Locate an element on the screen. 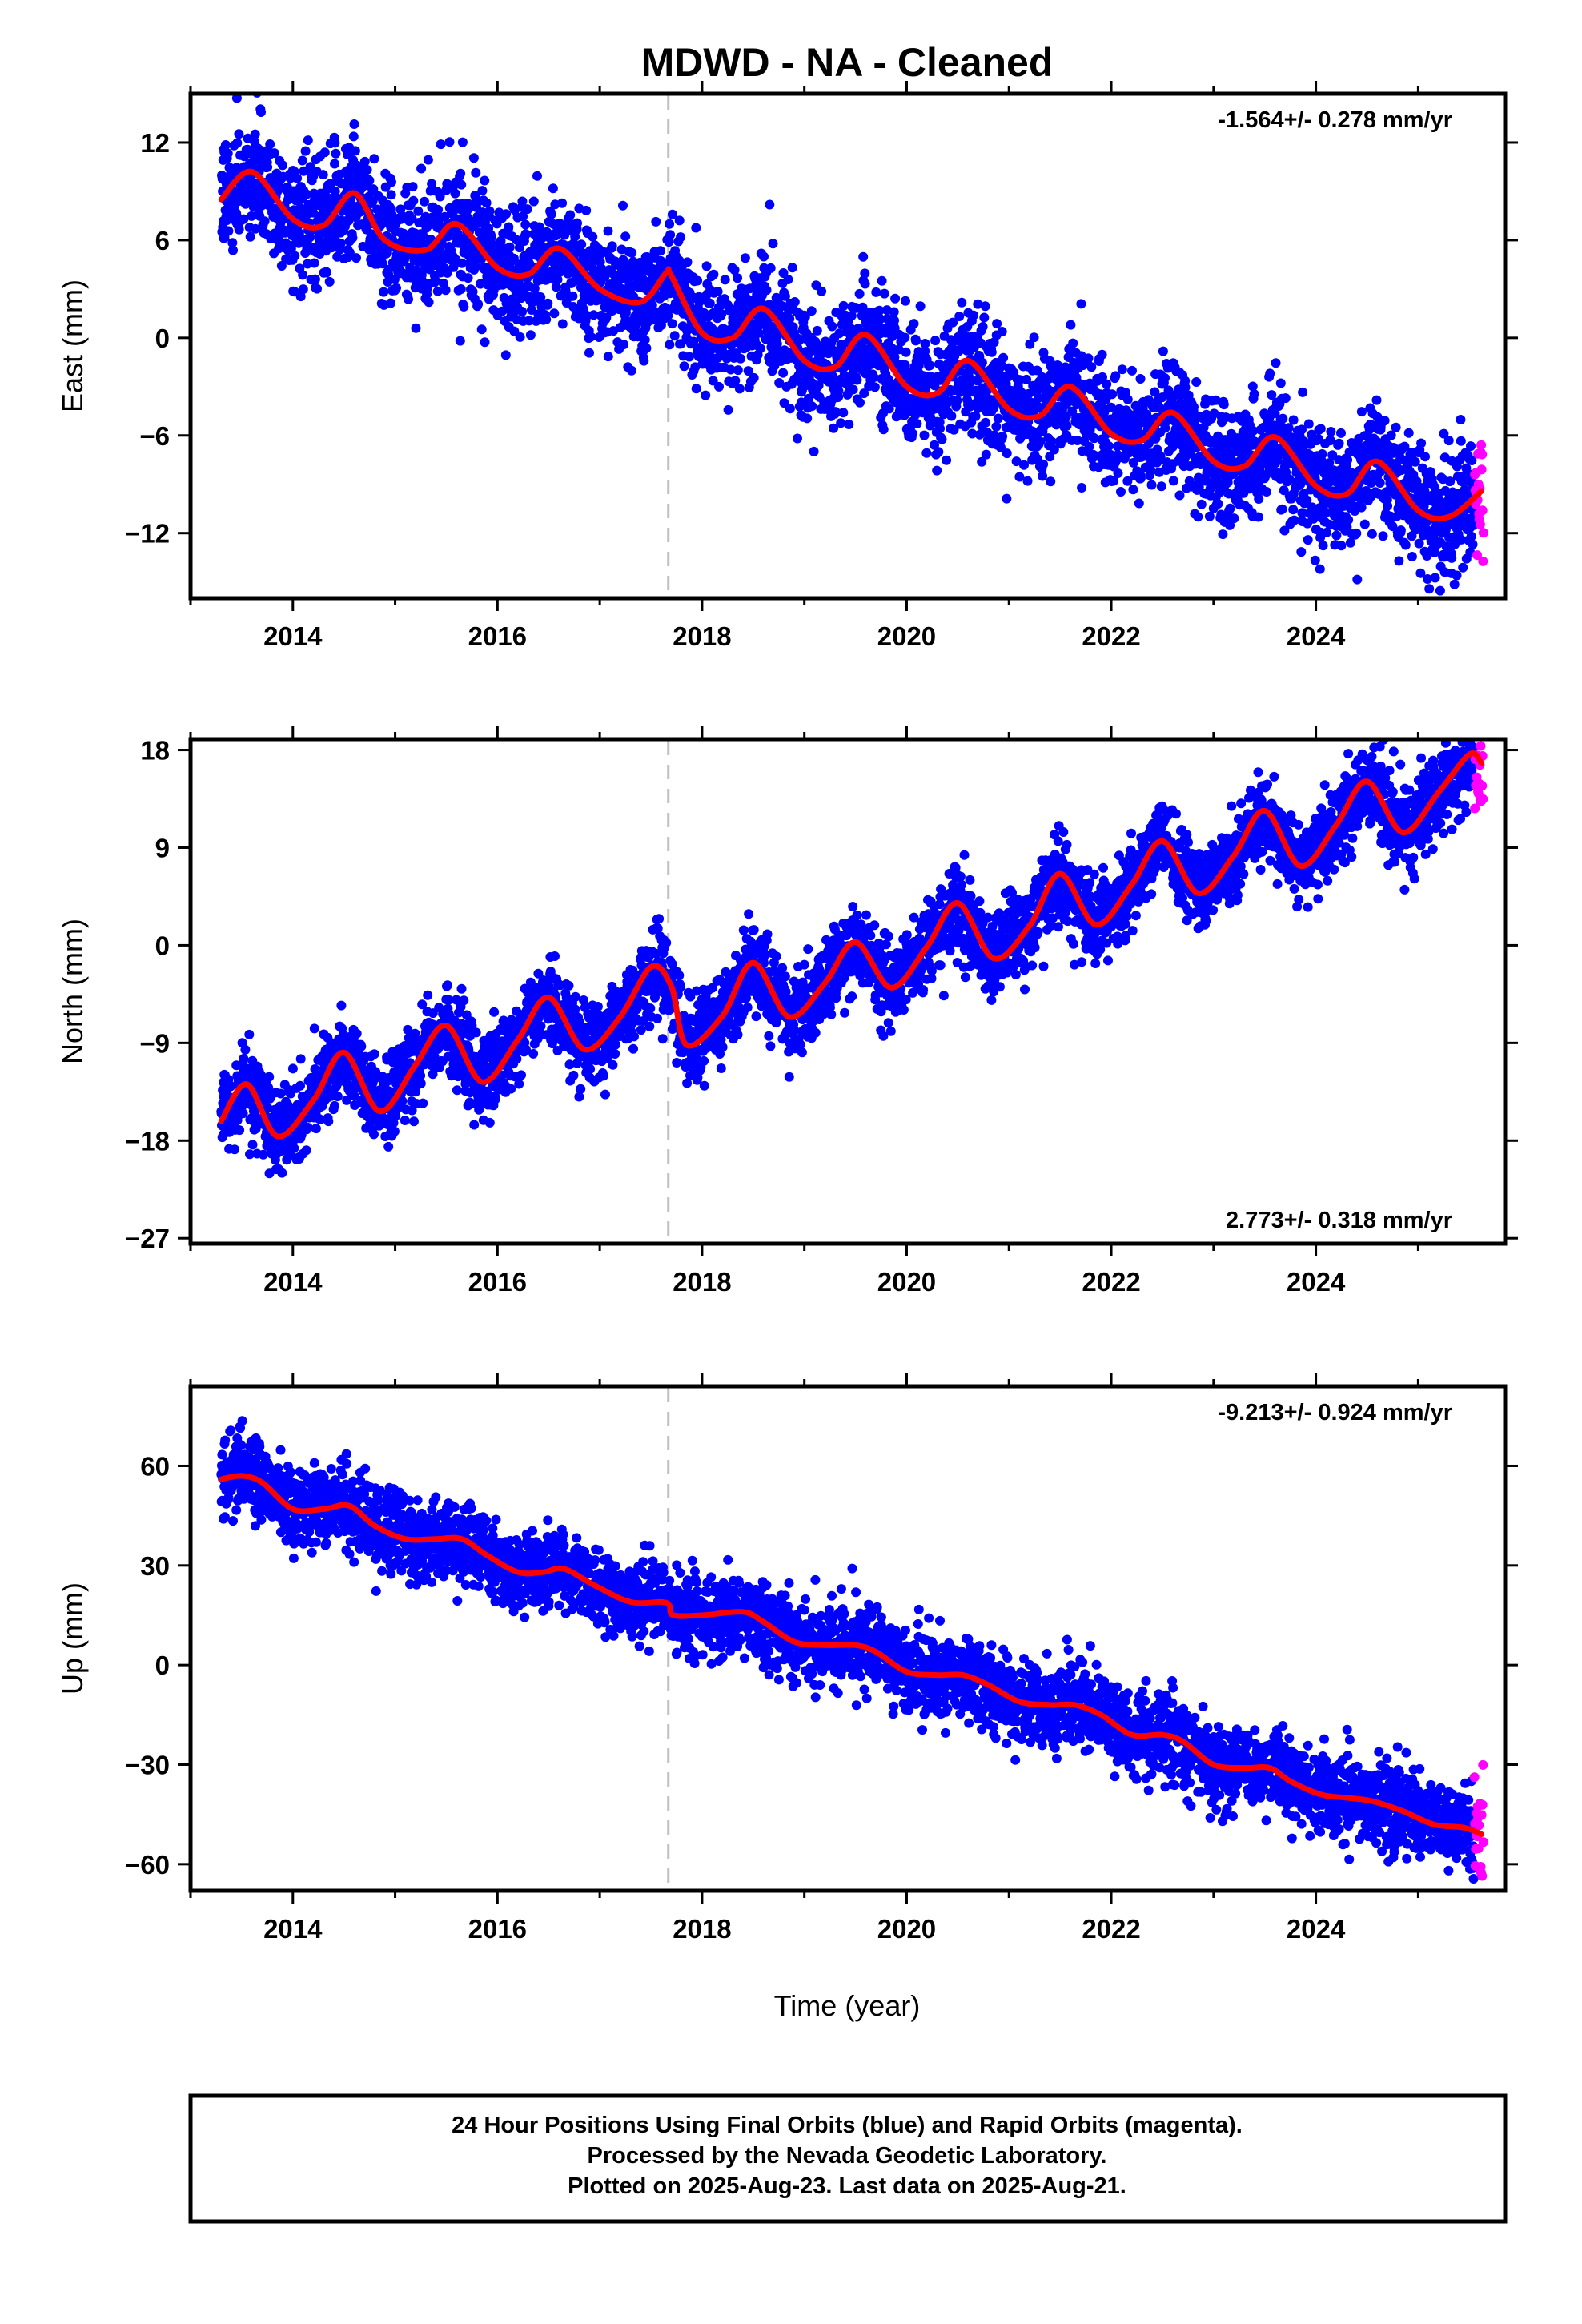  x-tick-label: 2018 is located at coordinates (702, 636).